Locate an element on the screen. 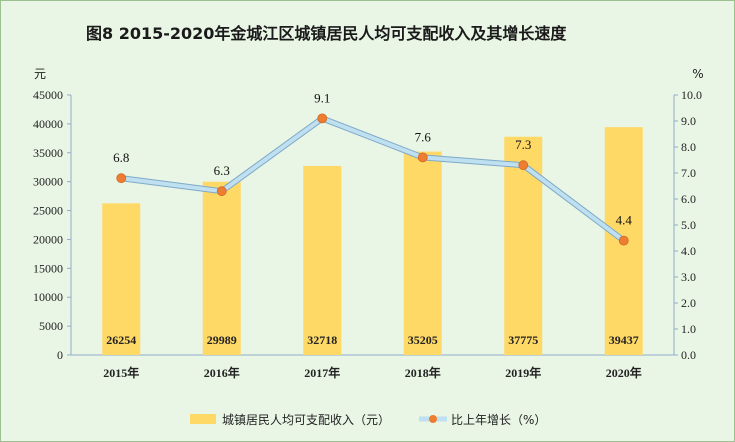  bar-value-label: 29989 is located at coordinates (222, 340).